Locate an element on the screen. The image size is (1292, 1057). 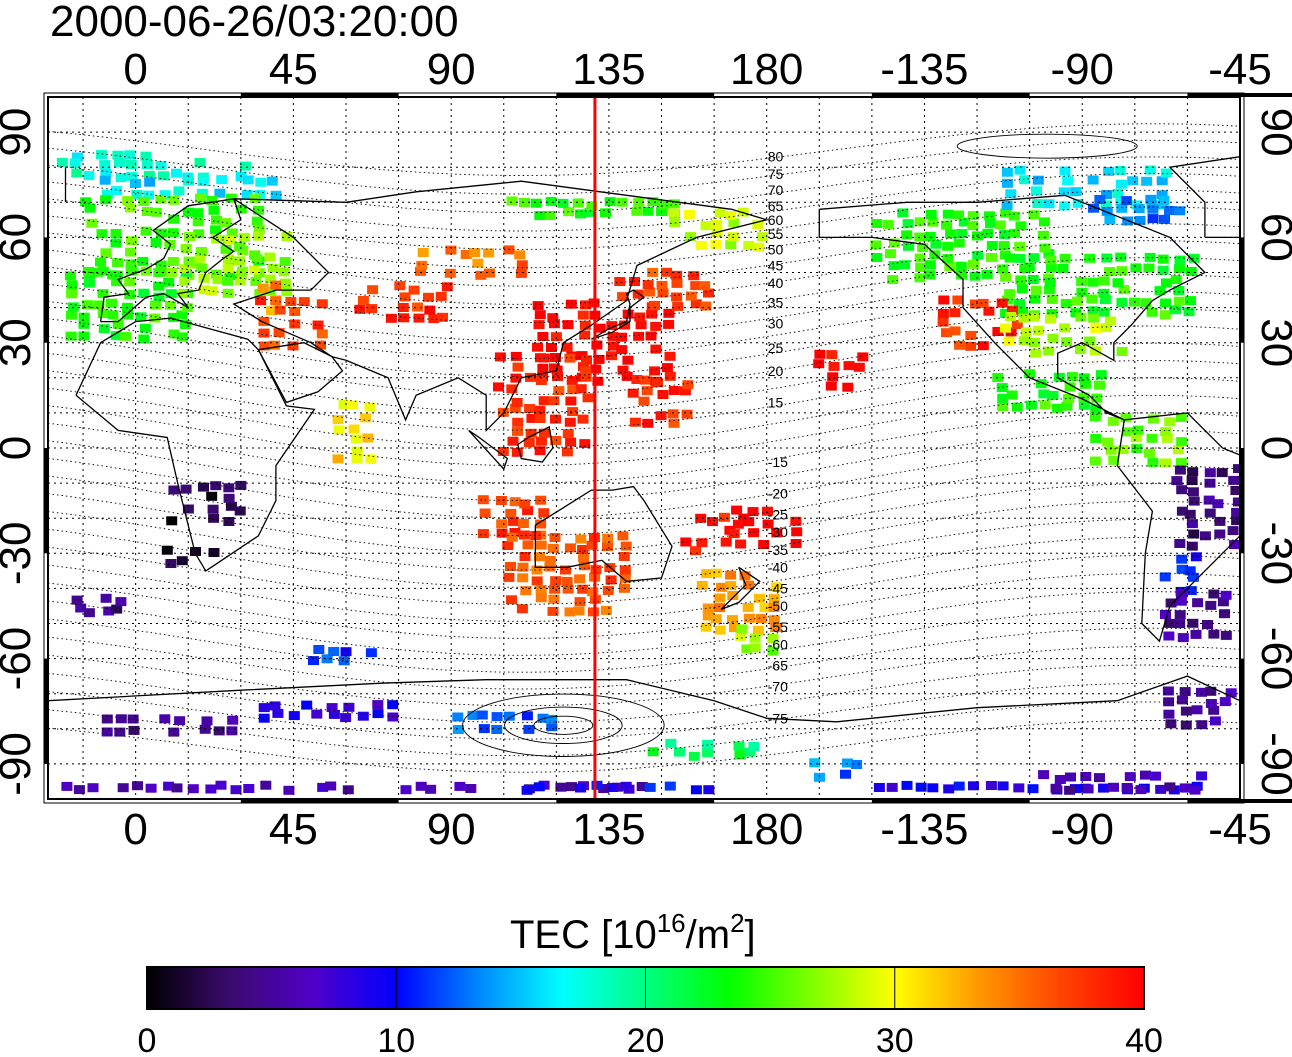
frame-bar is located at coordinates (635, 95).